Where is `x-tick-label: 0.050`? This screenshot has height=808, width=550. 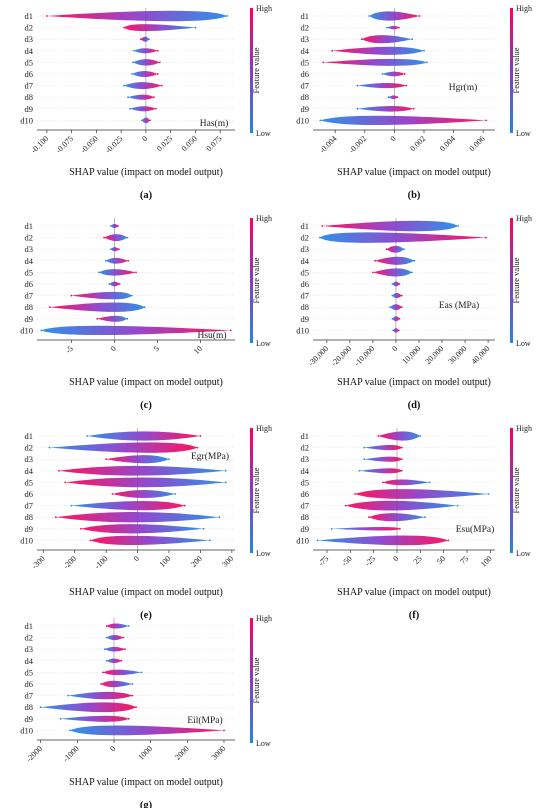
x-tick-label: 0.050 is located at coordinates (189, 143).